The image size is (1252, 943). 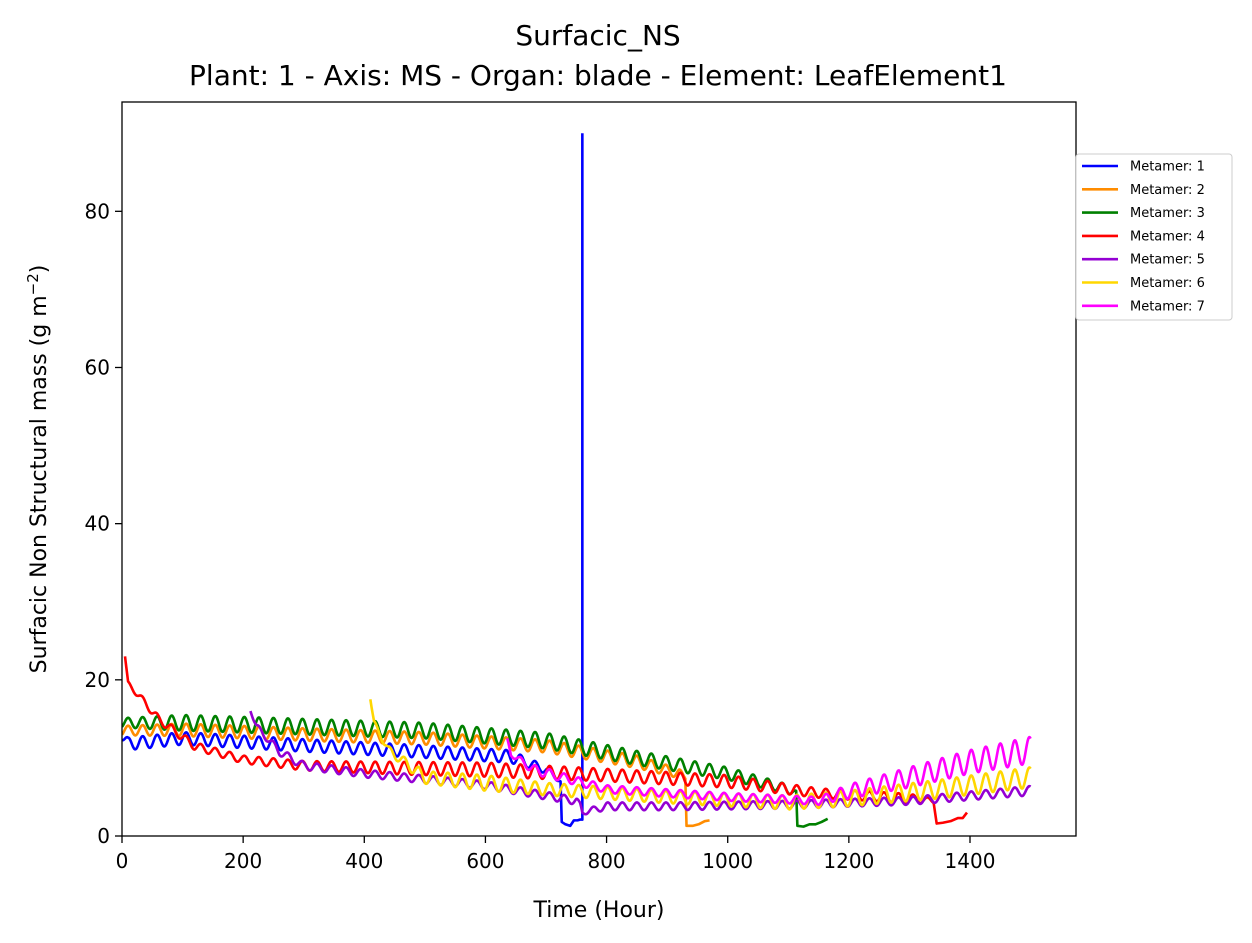 I want to click on x-axis: 0 200 400 600 800 1000 1200 1400, so click(x=556, y=854).